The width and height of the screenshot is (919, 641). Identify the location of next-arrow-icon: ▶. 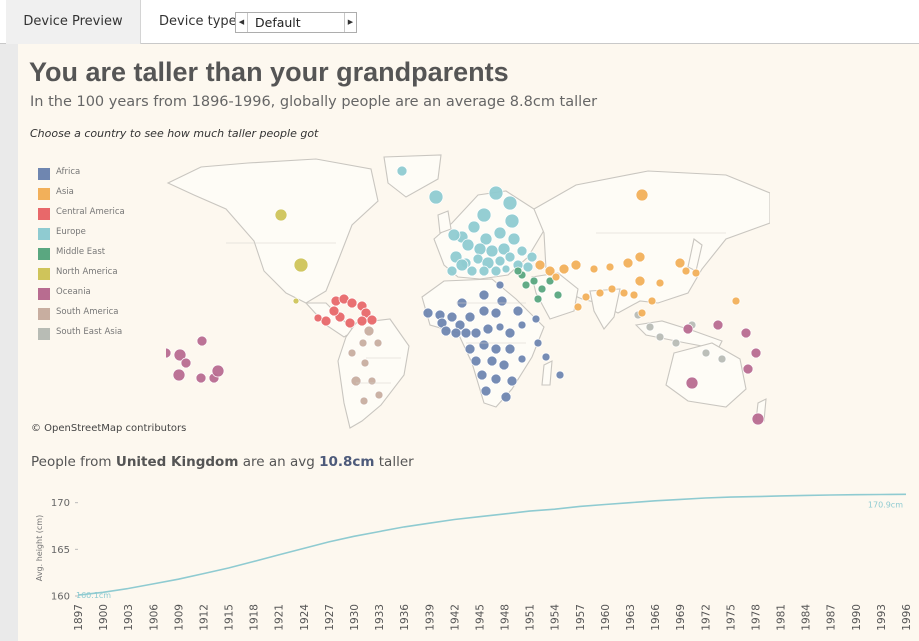
(350, 22).